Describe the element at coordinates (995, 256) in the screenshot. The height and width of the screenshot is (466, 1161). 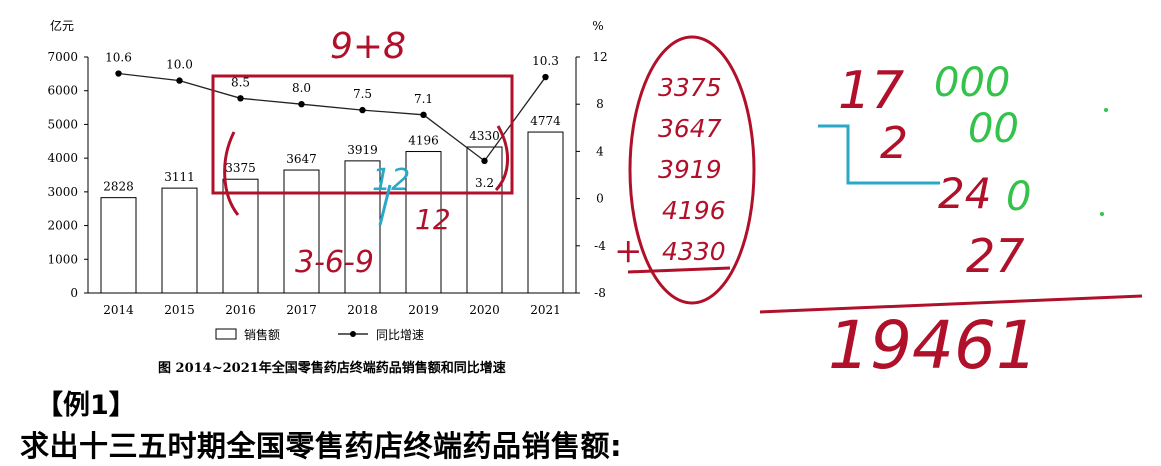
I see `calc-ones: 27` at that location.